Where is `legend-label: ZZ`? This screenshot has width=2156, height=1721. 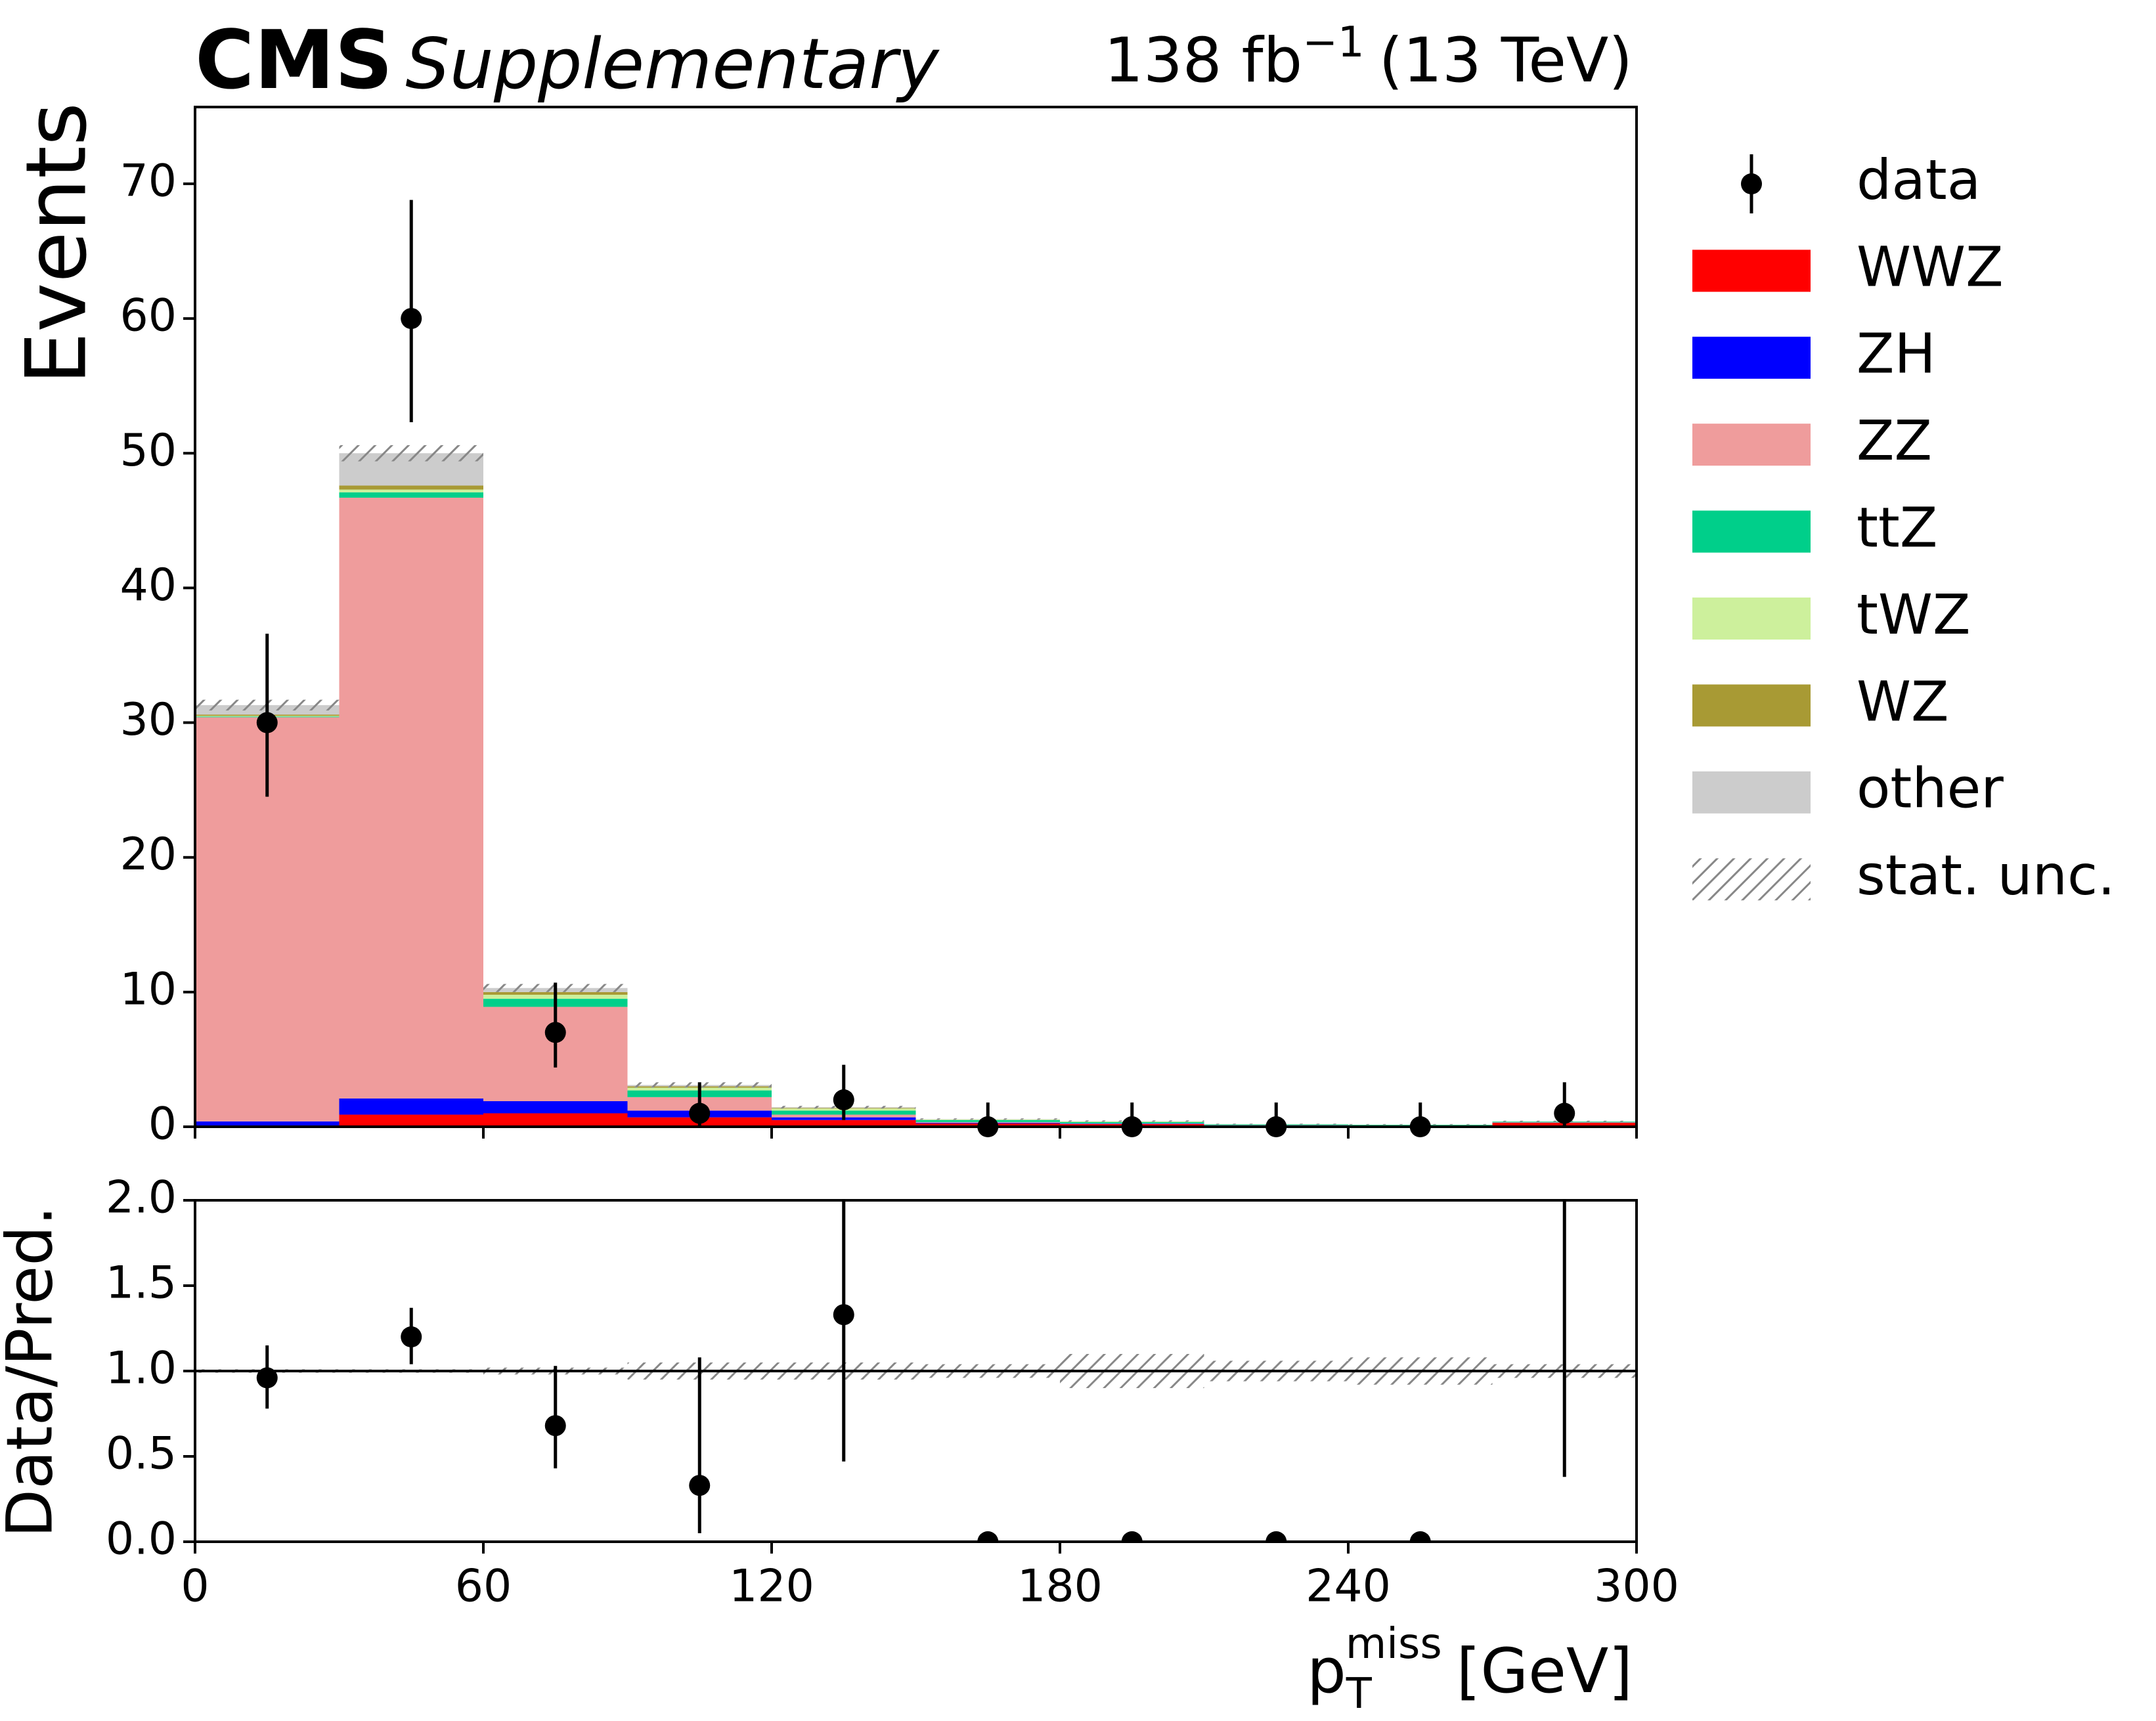
legend-label: ZZ is located at coordinates (1894, 441).